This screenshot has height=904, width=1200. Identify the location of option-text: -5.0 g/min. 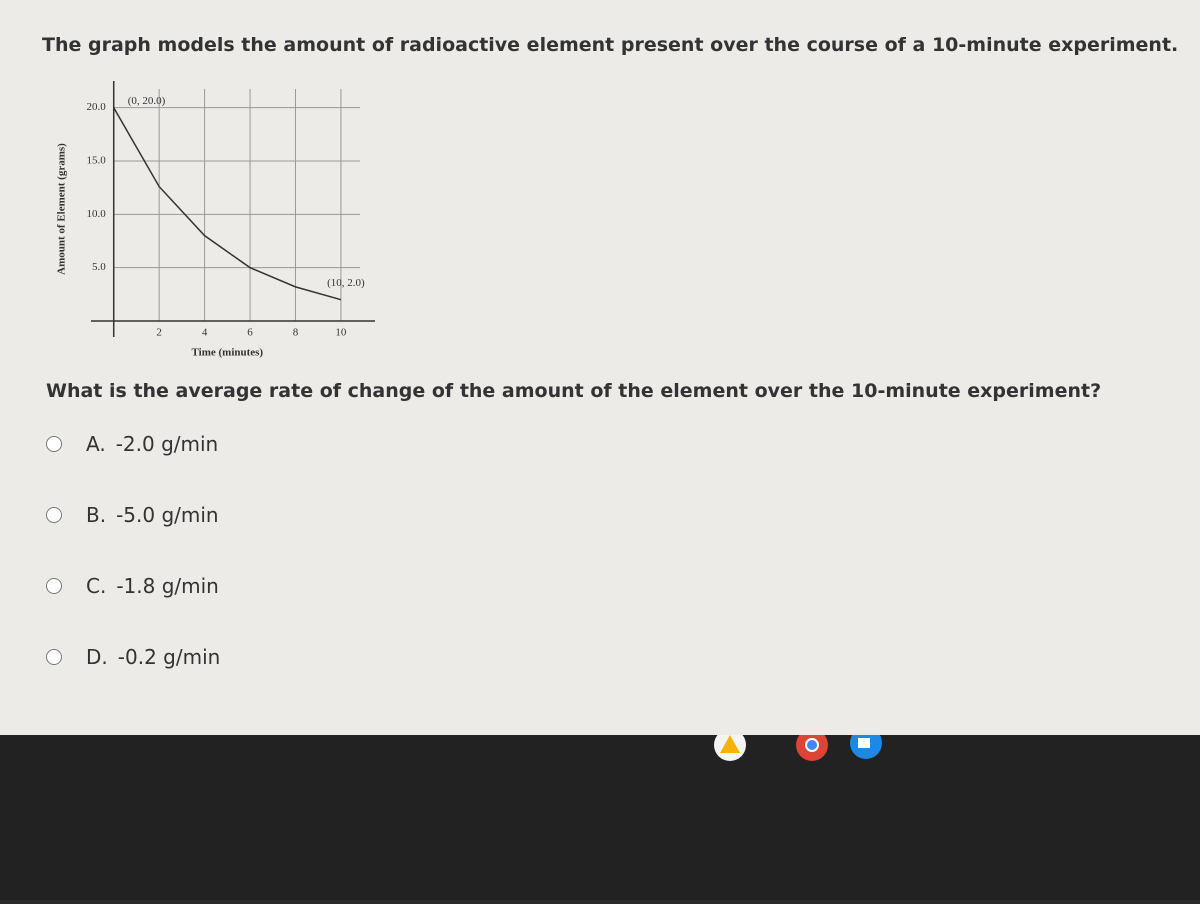
(167, 515).